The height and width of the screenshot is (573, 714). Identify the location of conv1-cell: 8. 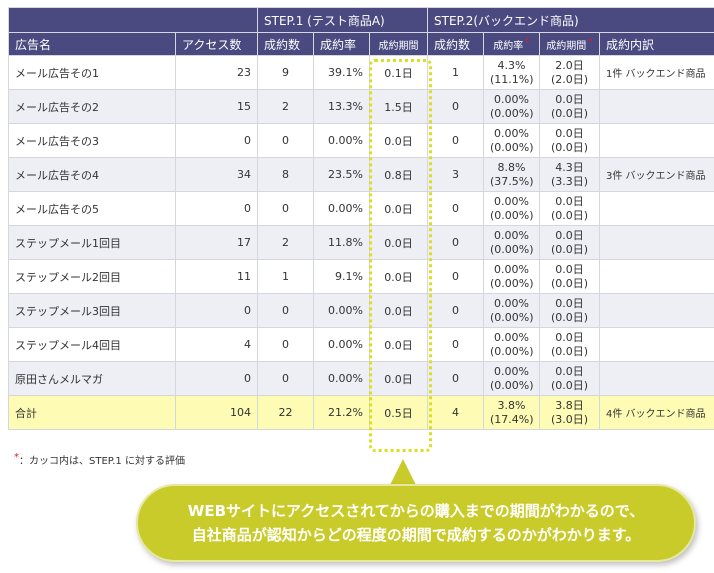
(285, 174).